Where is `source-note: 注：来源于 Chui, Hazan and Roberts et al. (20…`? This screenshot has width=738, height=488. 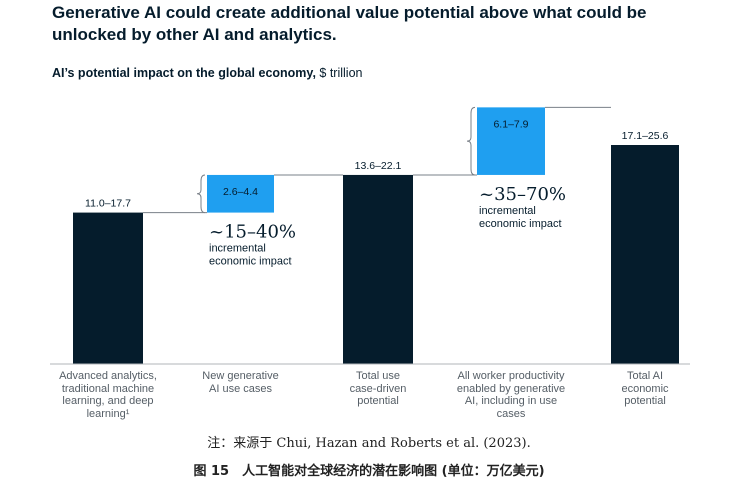
source-note: 注：来源于 Chui, Hazan and Roberts et al. (20… is located at coordinates (369, 443).